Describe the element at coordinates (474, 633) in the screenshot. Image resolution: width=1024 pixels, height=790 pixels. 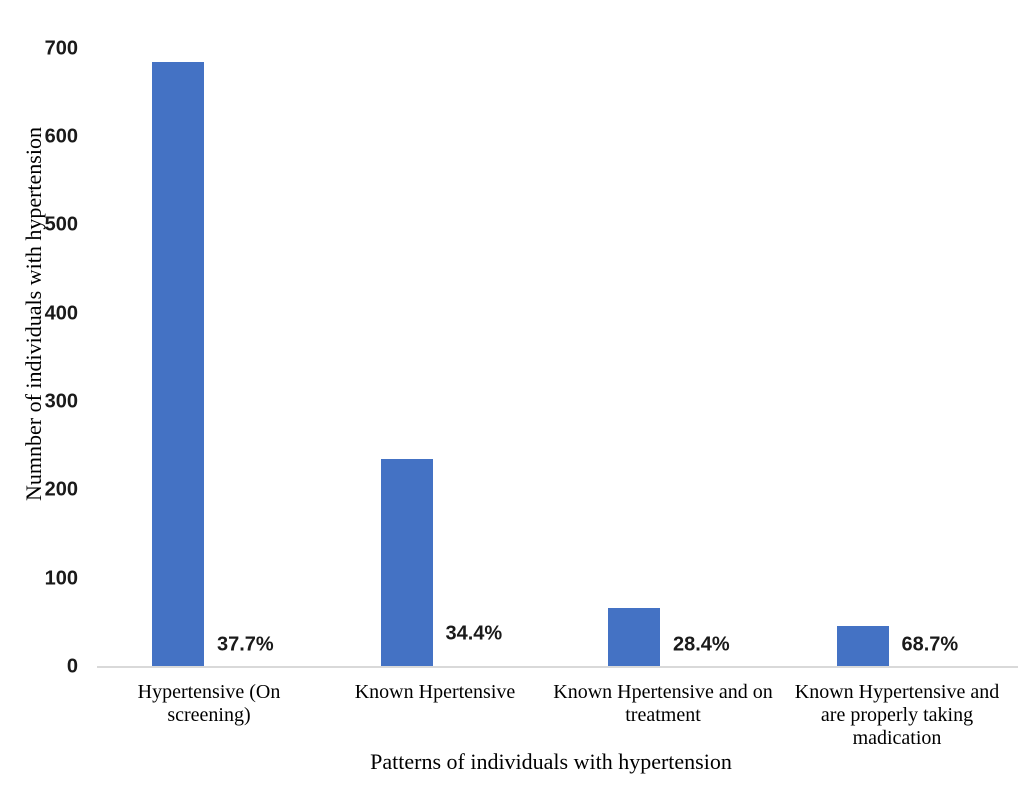
I see `bar-value-label: 34.4%` at that location.